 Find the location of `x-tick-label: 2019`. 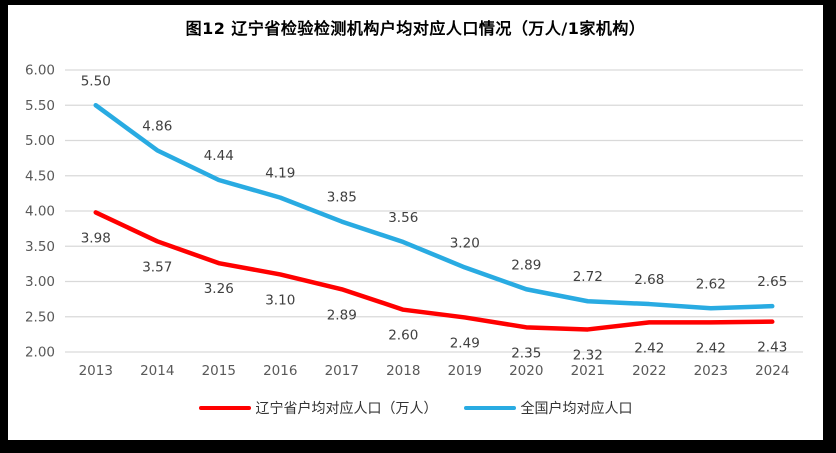

x-tick-label: 2019 is located at coordinates (465, 371).